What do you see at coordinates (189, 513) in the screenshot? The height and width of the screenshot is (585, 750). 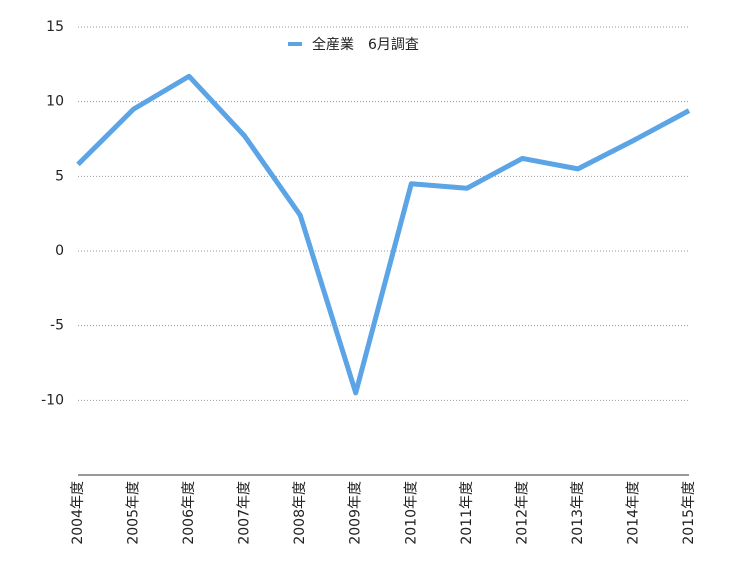 I see `x-tick-label: 2006年度` at bounding box center [189, 513].